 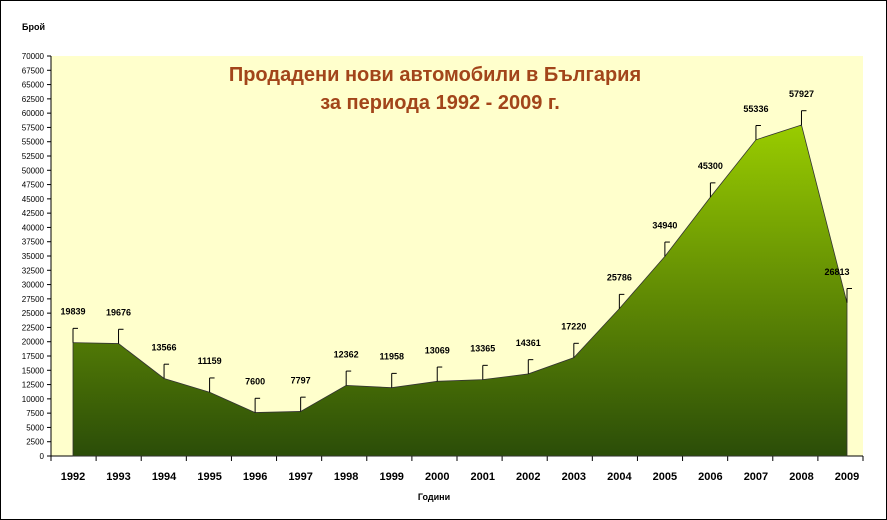 I want to click on data-label: 11159, so click(x=210, y=361).